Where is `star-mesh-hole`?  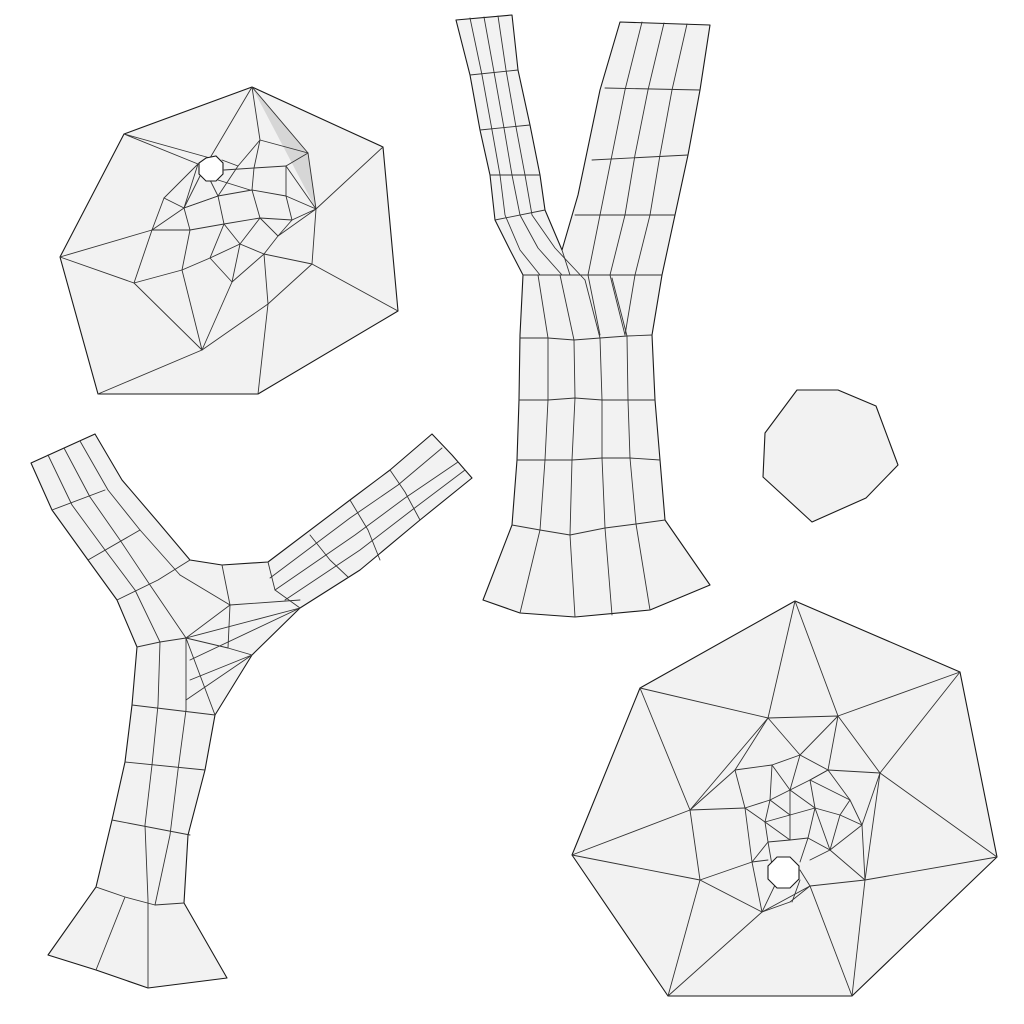
star-mesh-hole is located at coordinates (783, 872).